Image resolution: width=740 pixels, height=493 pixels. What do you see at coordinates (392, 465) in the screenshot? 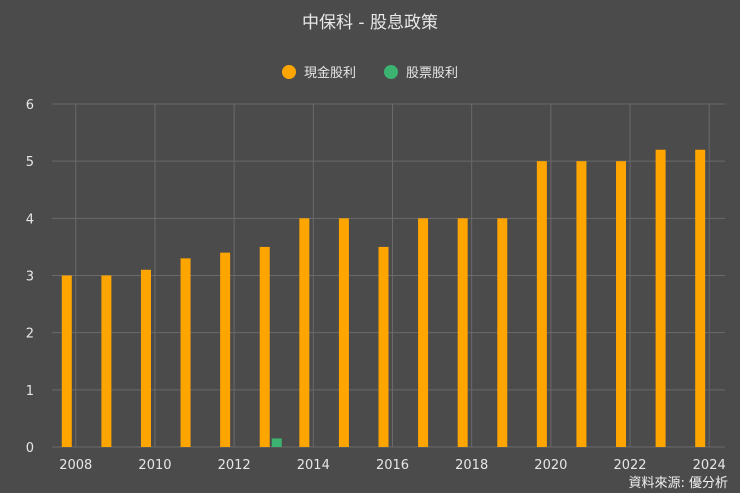
I see `x-tick-label: 2016` at bounding box center [392, 465].